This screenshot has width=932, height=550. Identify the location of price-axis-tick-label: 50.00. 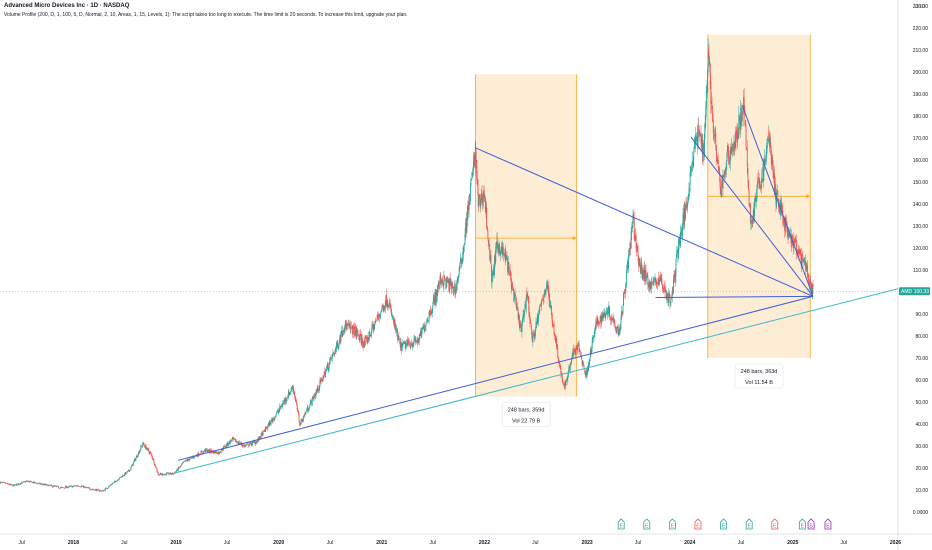
(921, 403).